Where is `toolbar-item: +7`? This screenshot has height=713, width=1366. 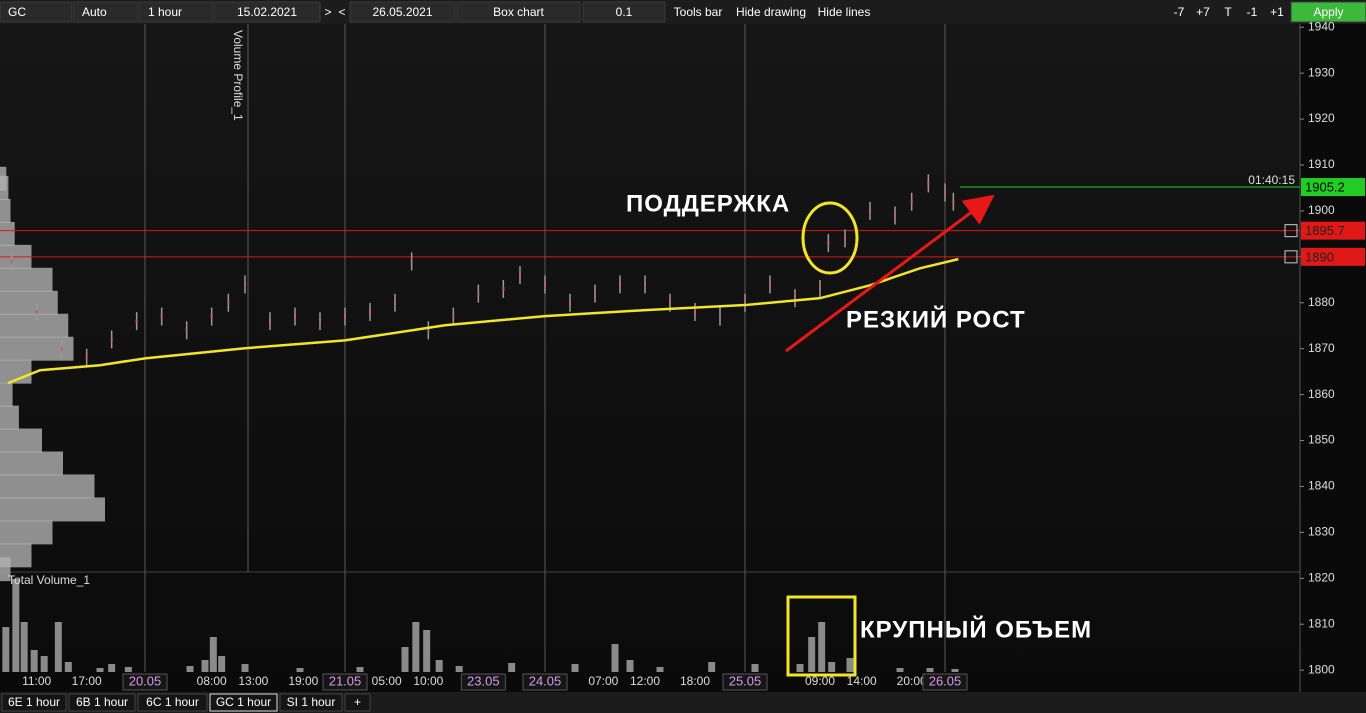 toolbar-item: +7 is located at coordinates (1203, 12).